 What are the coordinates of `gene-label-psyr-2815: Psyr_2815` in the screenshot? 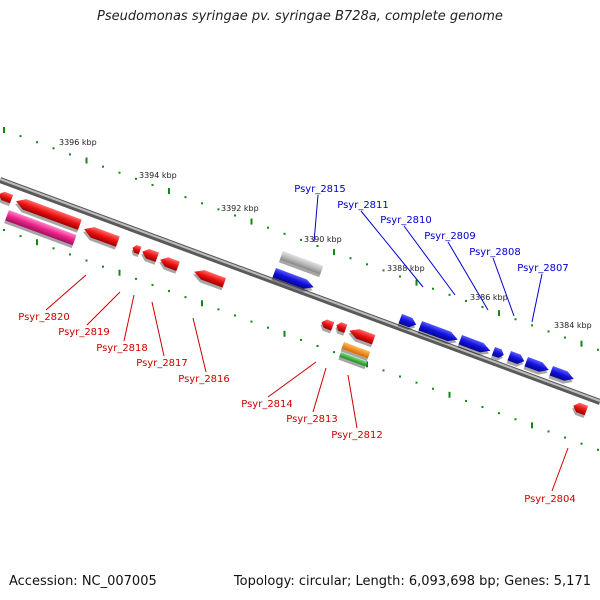 It's located at (320, 189).